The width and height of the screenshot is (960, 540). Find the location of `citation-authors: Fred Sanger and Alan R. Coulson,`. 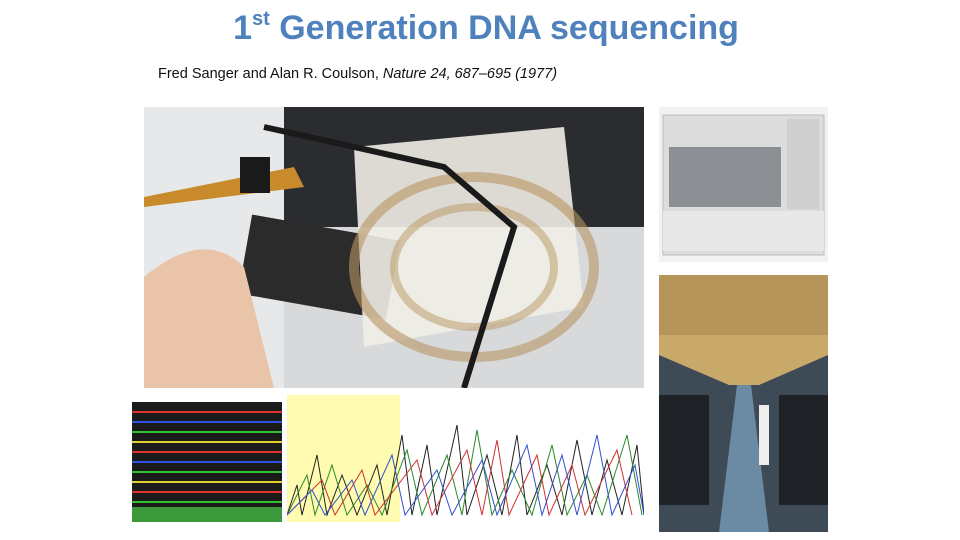

citation-authors: Fred Sanger and Alan R. Coulson, is located at coordinates (268, 74).